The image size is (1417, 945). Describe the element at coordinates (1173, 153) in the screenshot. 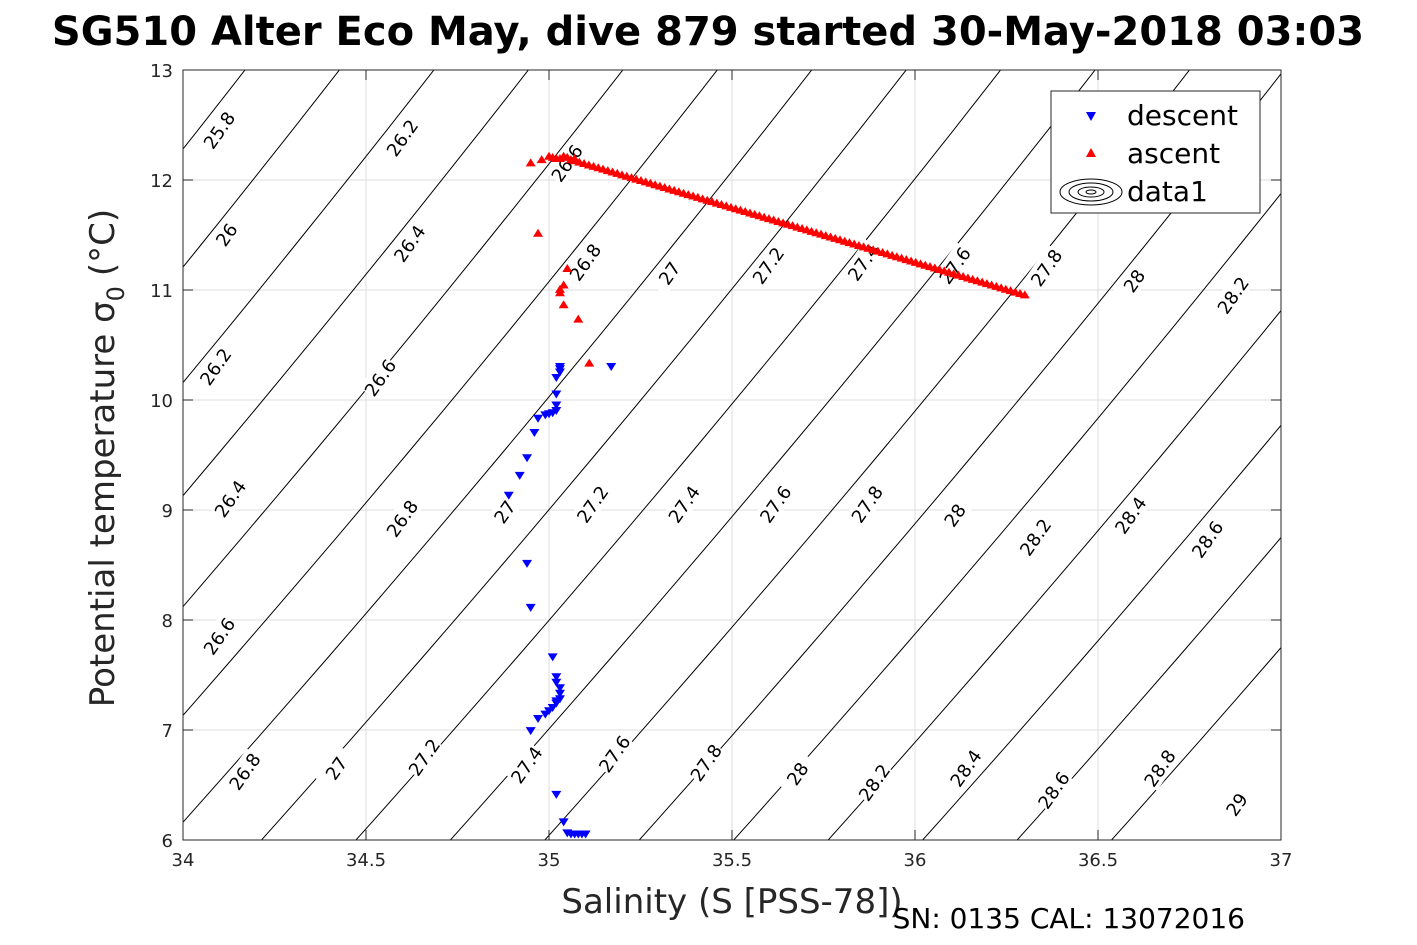

I see `legend-ascent-label: ascent` at that location.